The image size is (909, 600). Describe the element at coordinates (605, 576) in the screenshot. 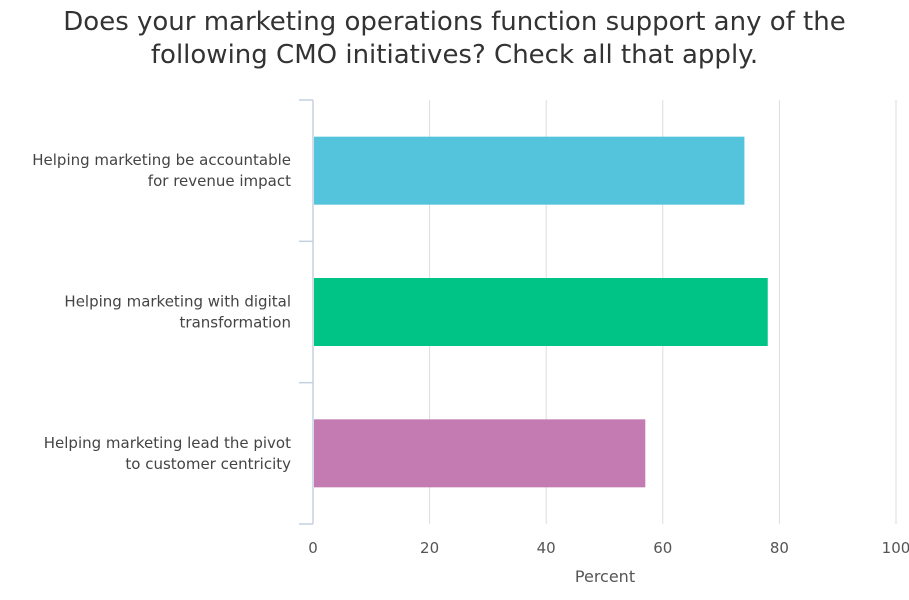

I see `x-axis-title: Percent` at that location.